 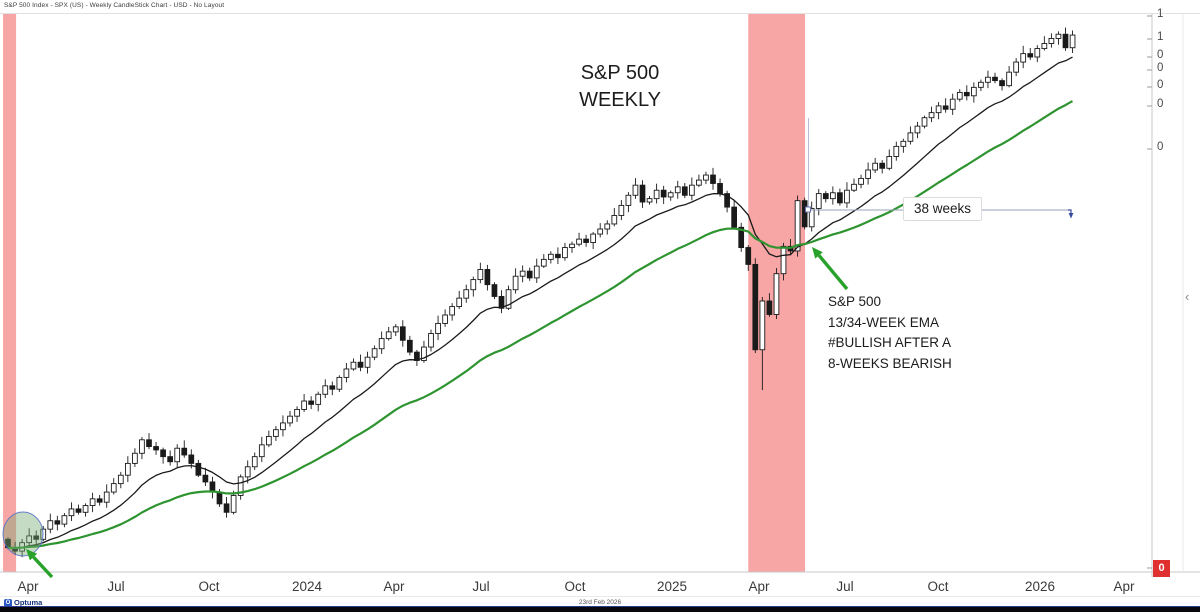 What do you see at coordinates (620, 100) in the screenshot?
I see `chart-title-line2: WEEKLY` at bounding box center [620, 100].